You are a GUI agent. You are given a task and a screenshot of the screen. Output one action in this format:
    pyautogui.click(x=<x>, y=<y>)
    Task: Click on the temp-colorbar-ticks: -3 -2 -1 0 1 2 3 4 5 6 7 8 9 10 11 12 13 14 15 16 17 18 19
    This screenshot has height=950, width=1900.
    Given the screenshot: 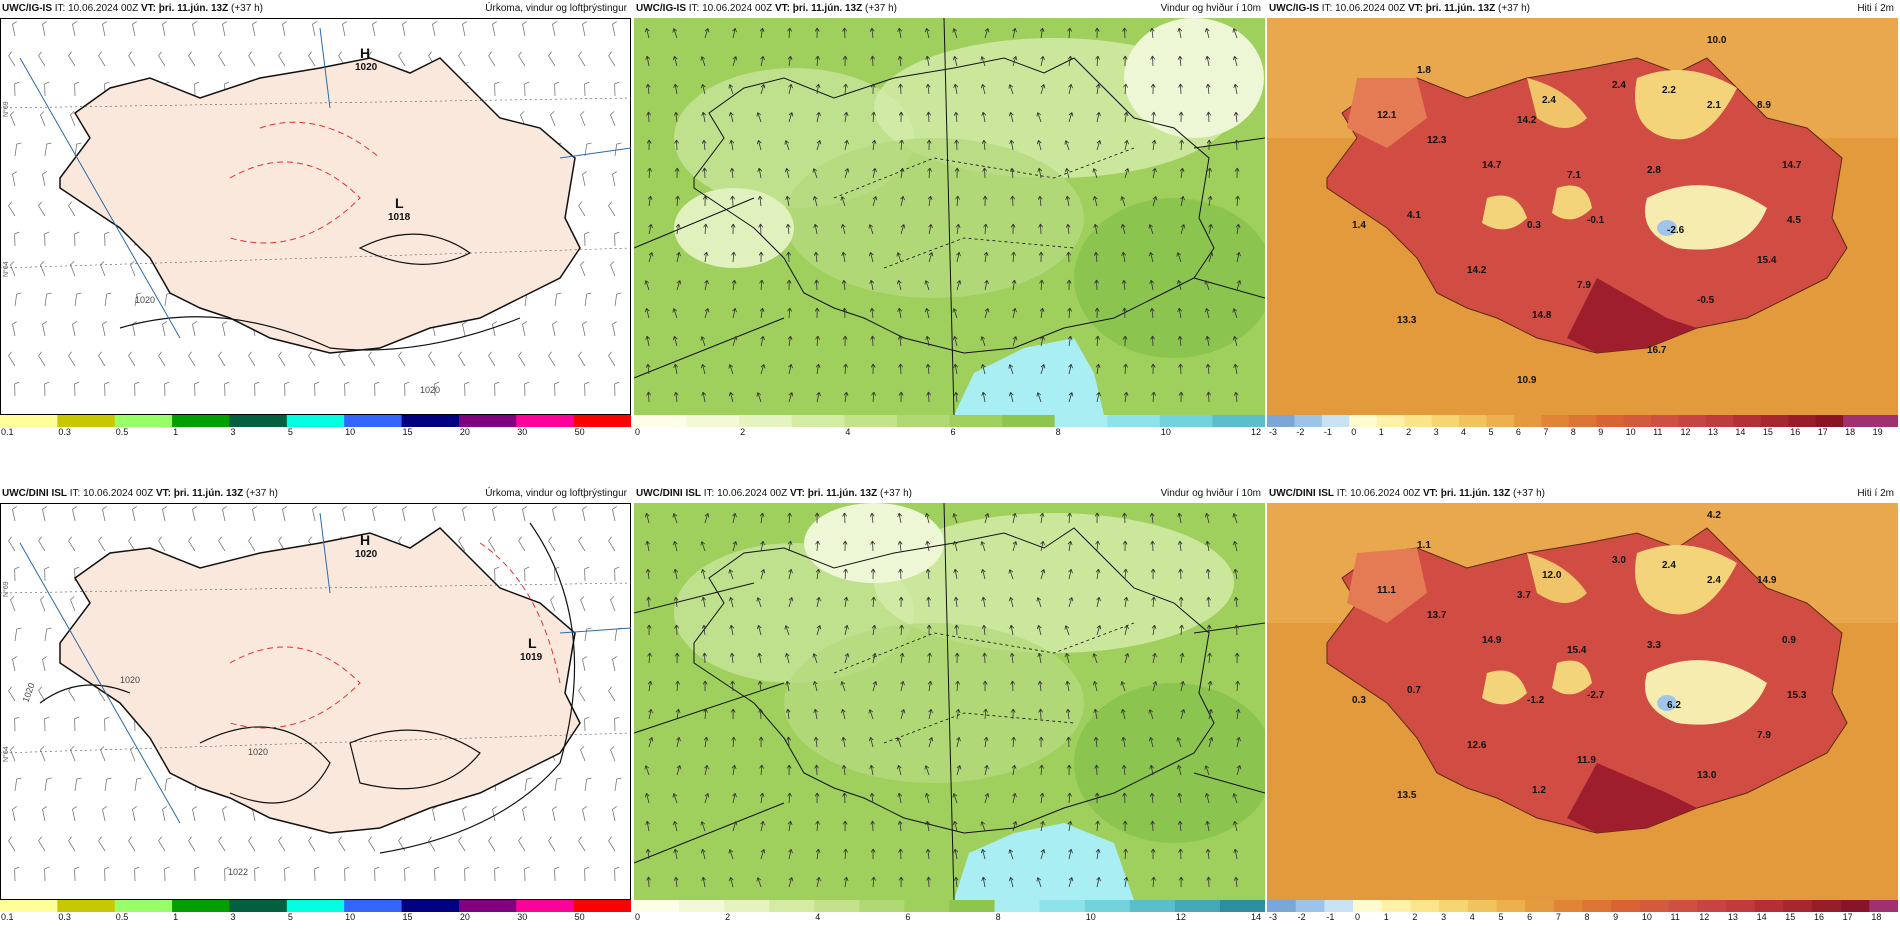 What is the action you would take?
    pyautogui.click(x=1582, y=433)
    